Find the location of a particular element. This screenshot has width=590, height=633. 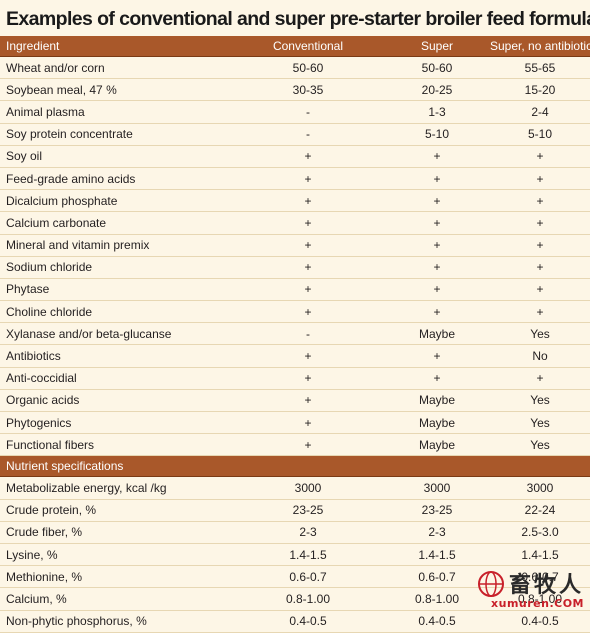

row-label: Phytase is located at coordinates (116, 290).